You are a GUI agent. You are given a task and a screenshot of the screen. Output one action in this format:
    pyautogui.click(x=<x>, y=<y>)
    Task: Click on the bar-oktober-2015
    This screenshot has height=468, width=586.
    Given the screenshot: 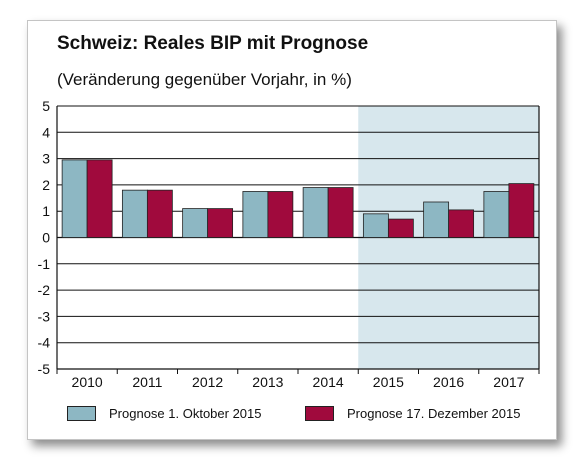 What is the action you would take?
    pyautogui.click(x=375, y=225)
    